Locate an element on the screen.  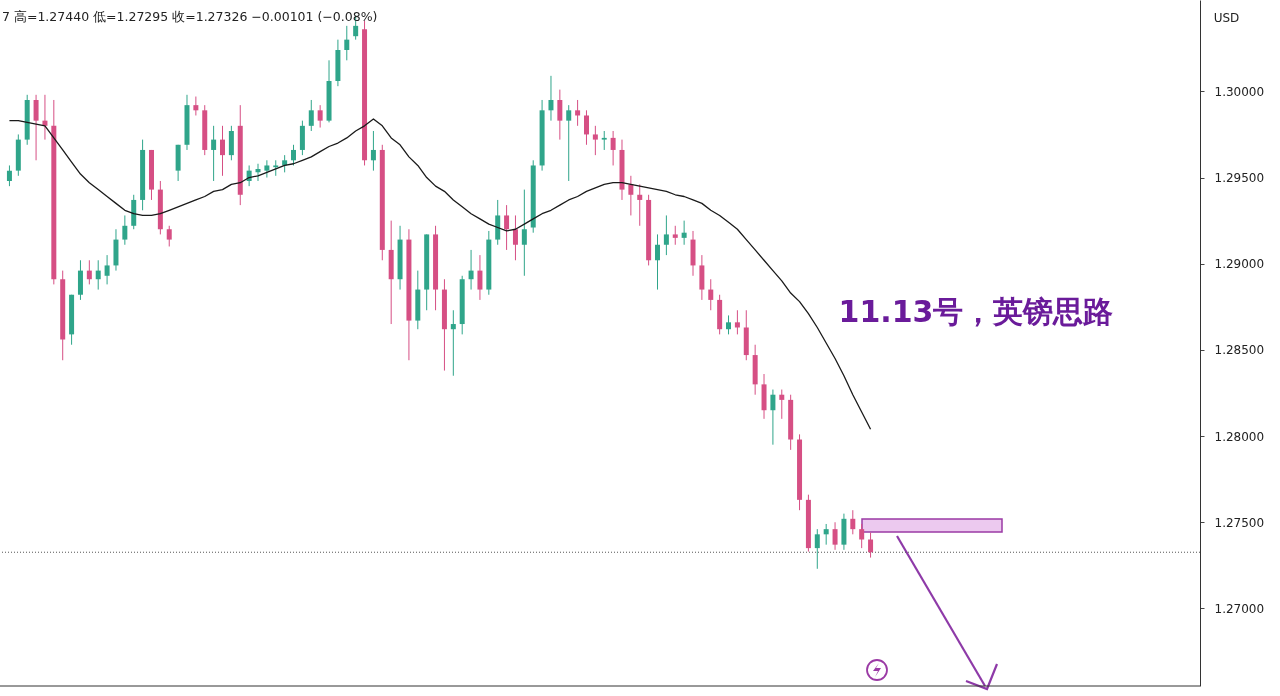
y-tick-label: 1.28500 is located at coordinates (1239, 350).